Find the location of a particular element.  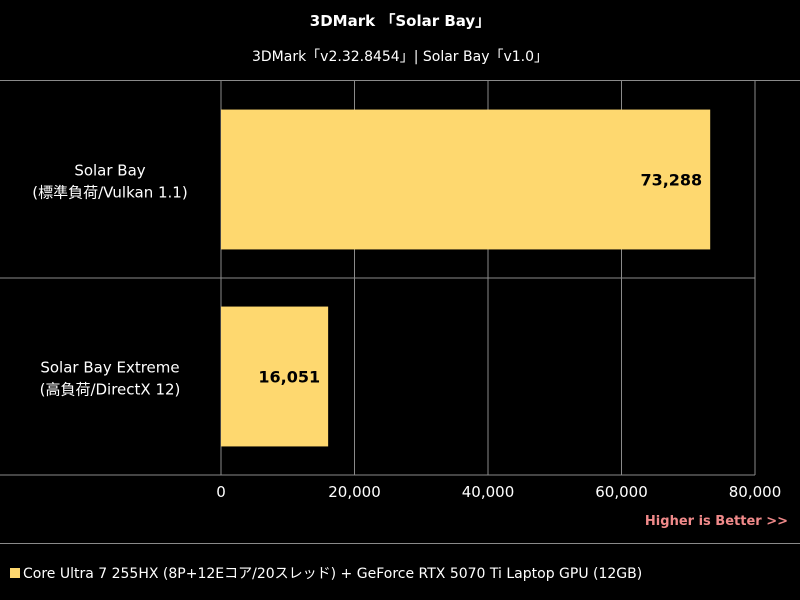

category-label: Solar Bay Extreme is located at coordinates (109, 368).